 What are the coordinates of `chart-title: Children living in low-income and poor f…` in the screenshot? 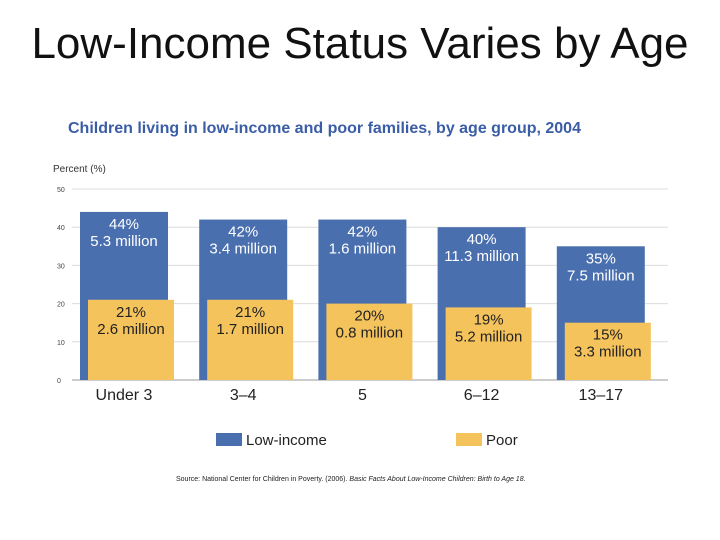 It's located at (324, 128).